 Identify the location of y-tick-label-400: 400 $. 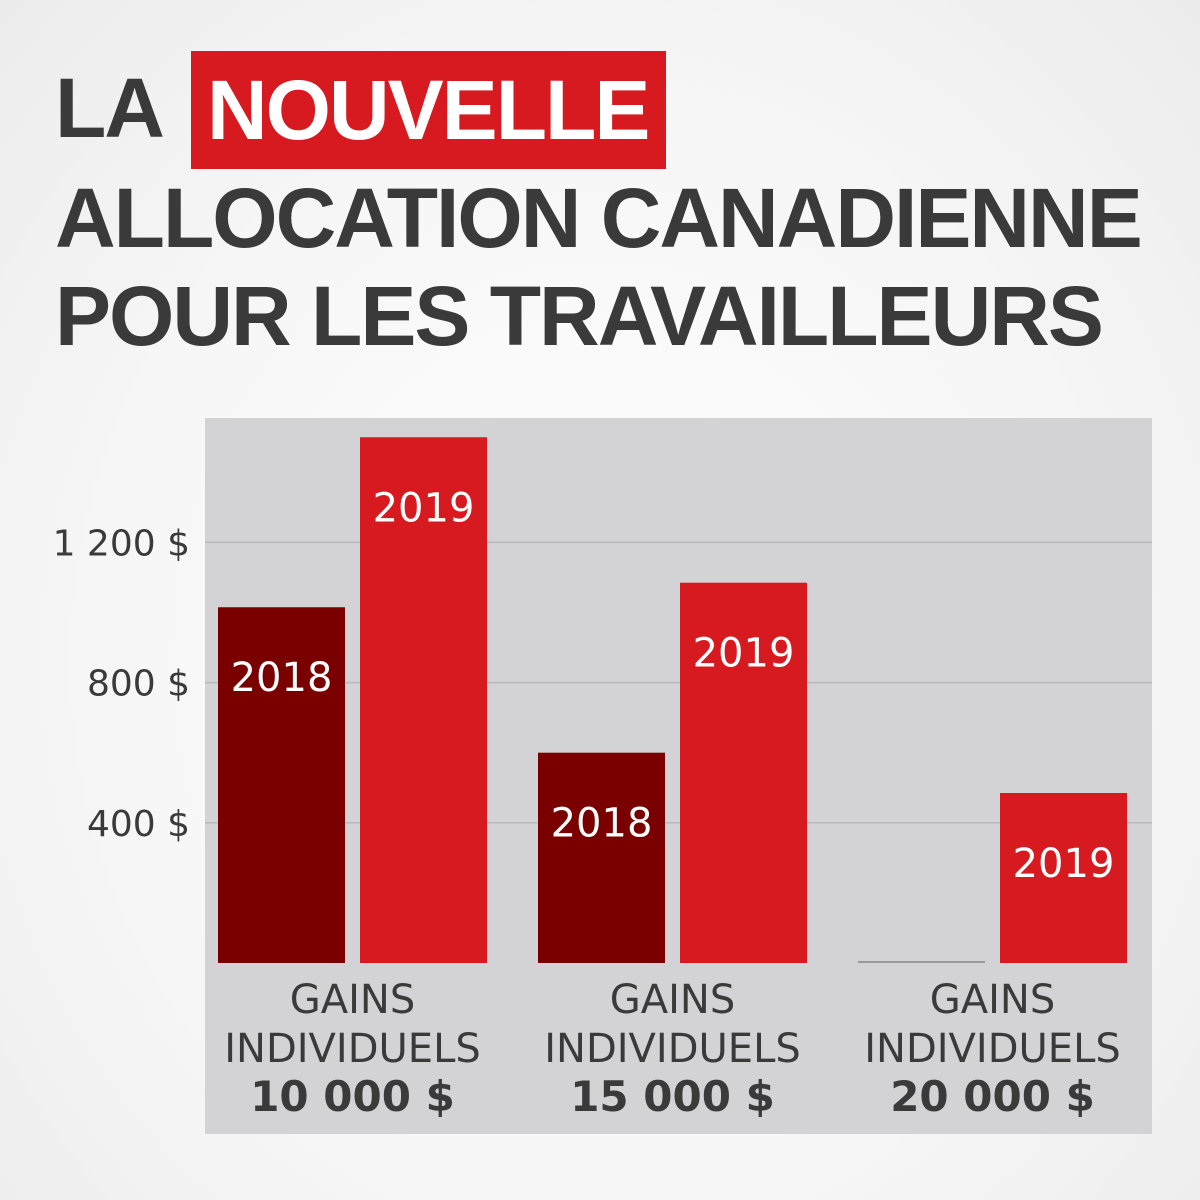
(138, 824).